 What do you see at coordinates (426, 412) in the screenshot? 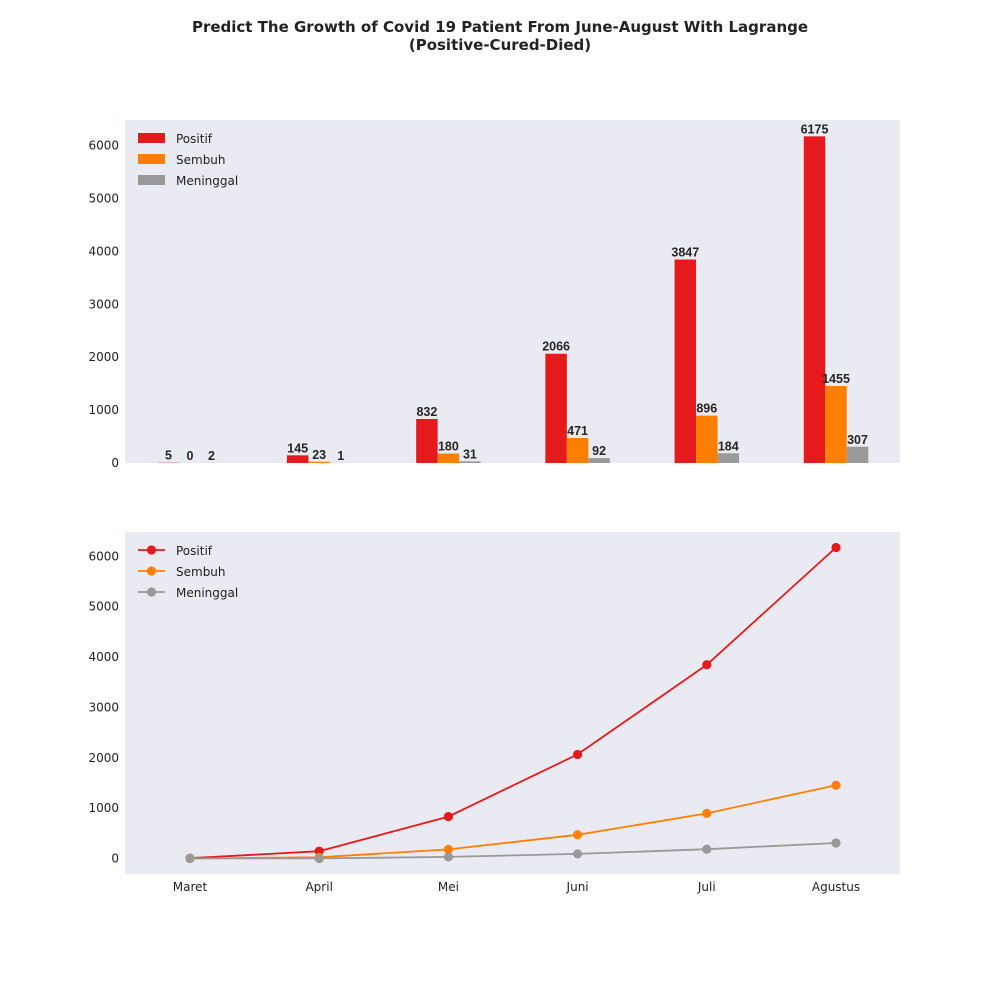
I see `data-label: 832` at bounding box center [426, 412].